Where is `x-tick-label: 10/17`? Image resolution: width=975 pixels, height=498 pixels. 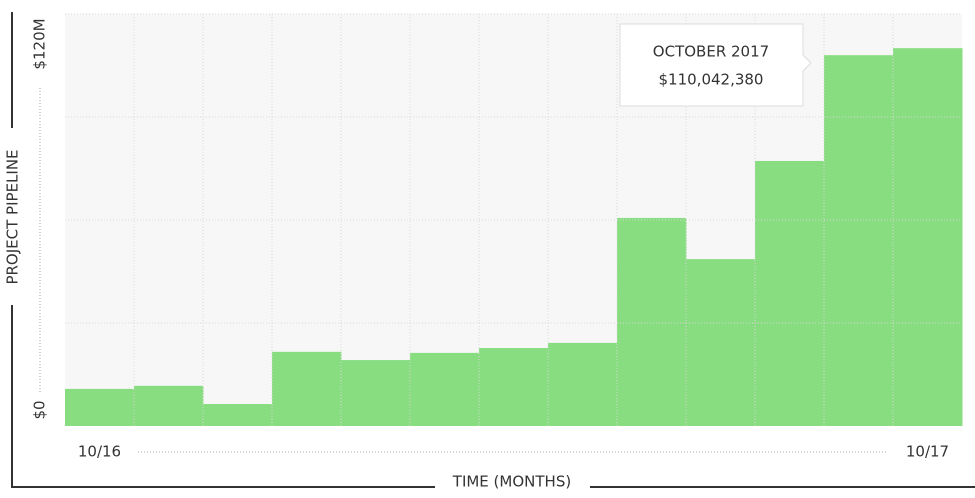 x-tick-label: 10/17 is located at coordinates (927, 452).